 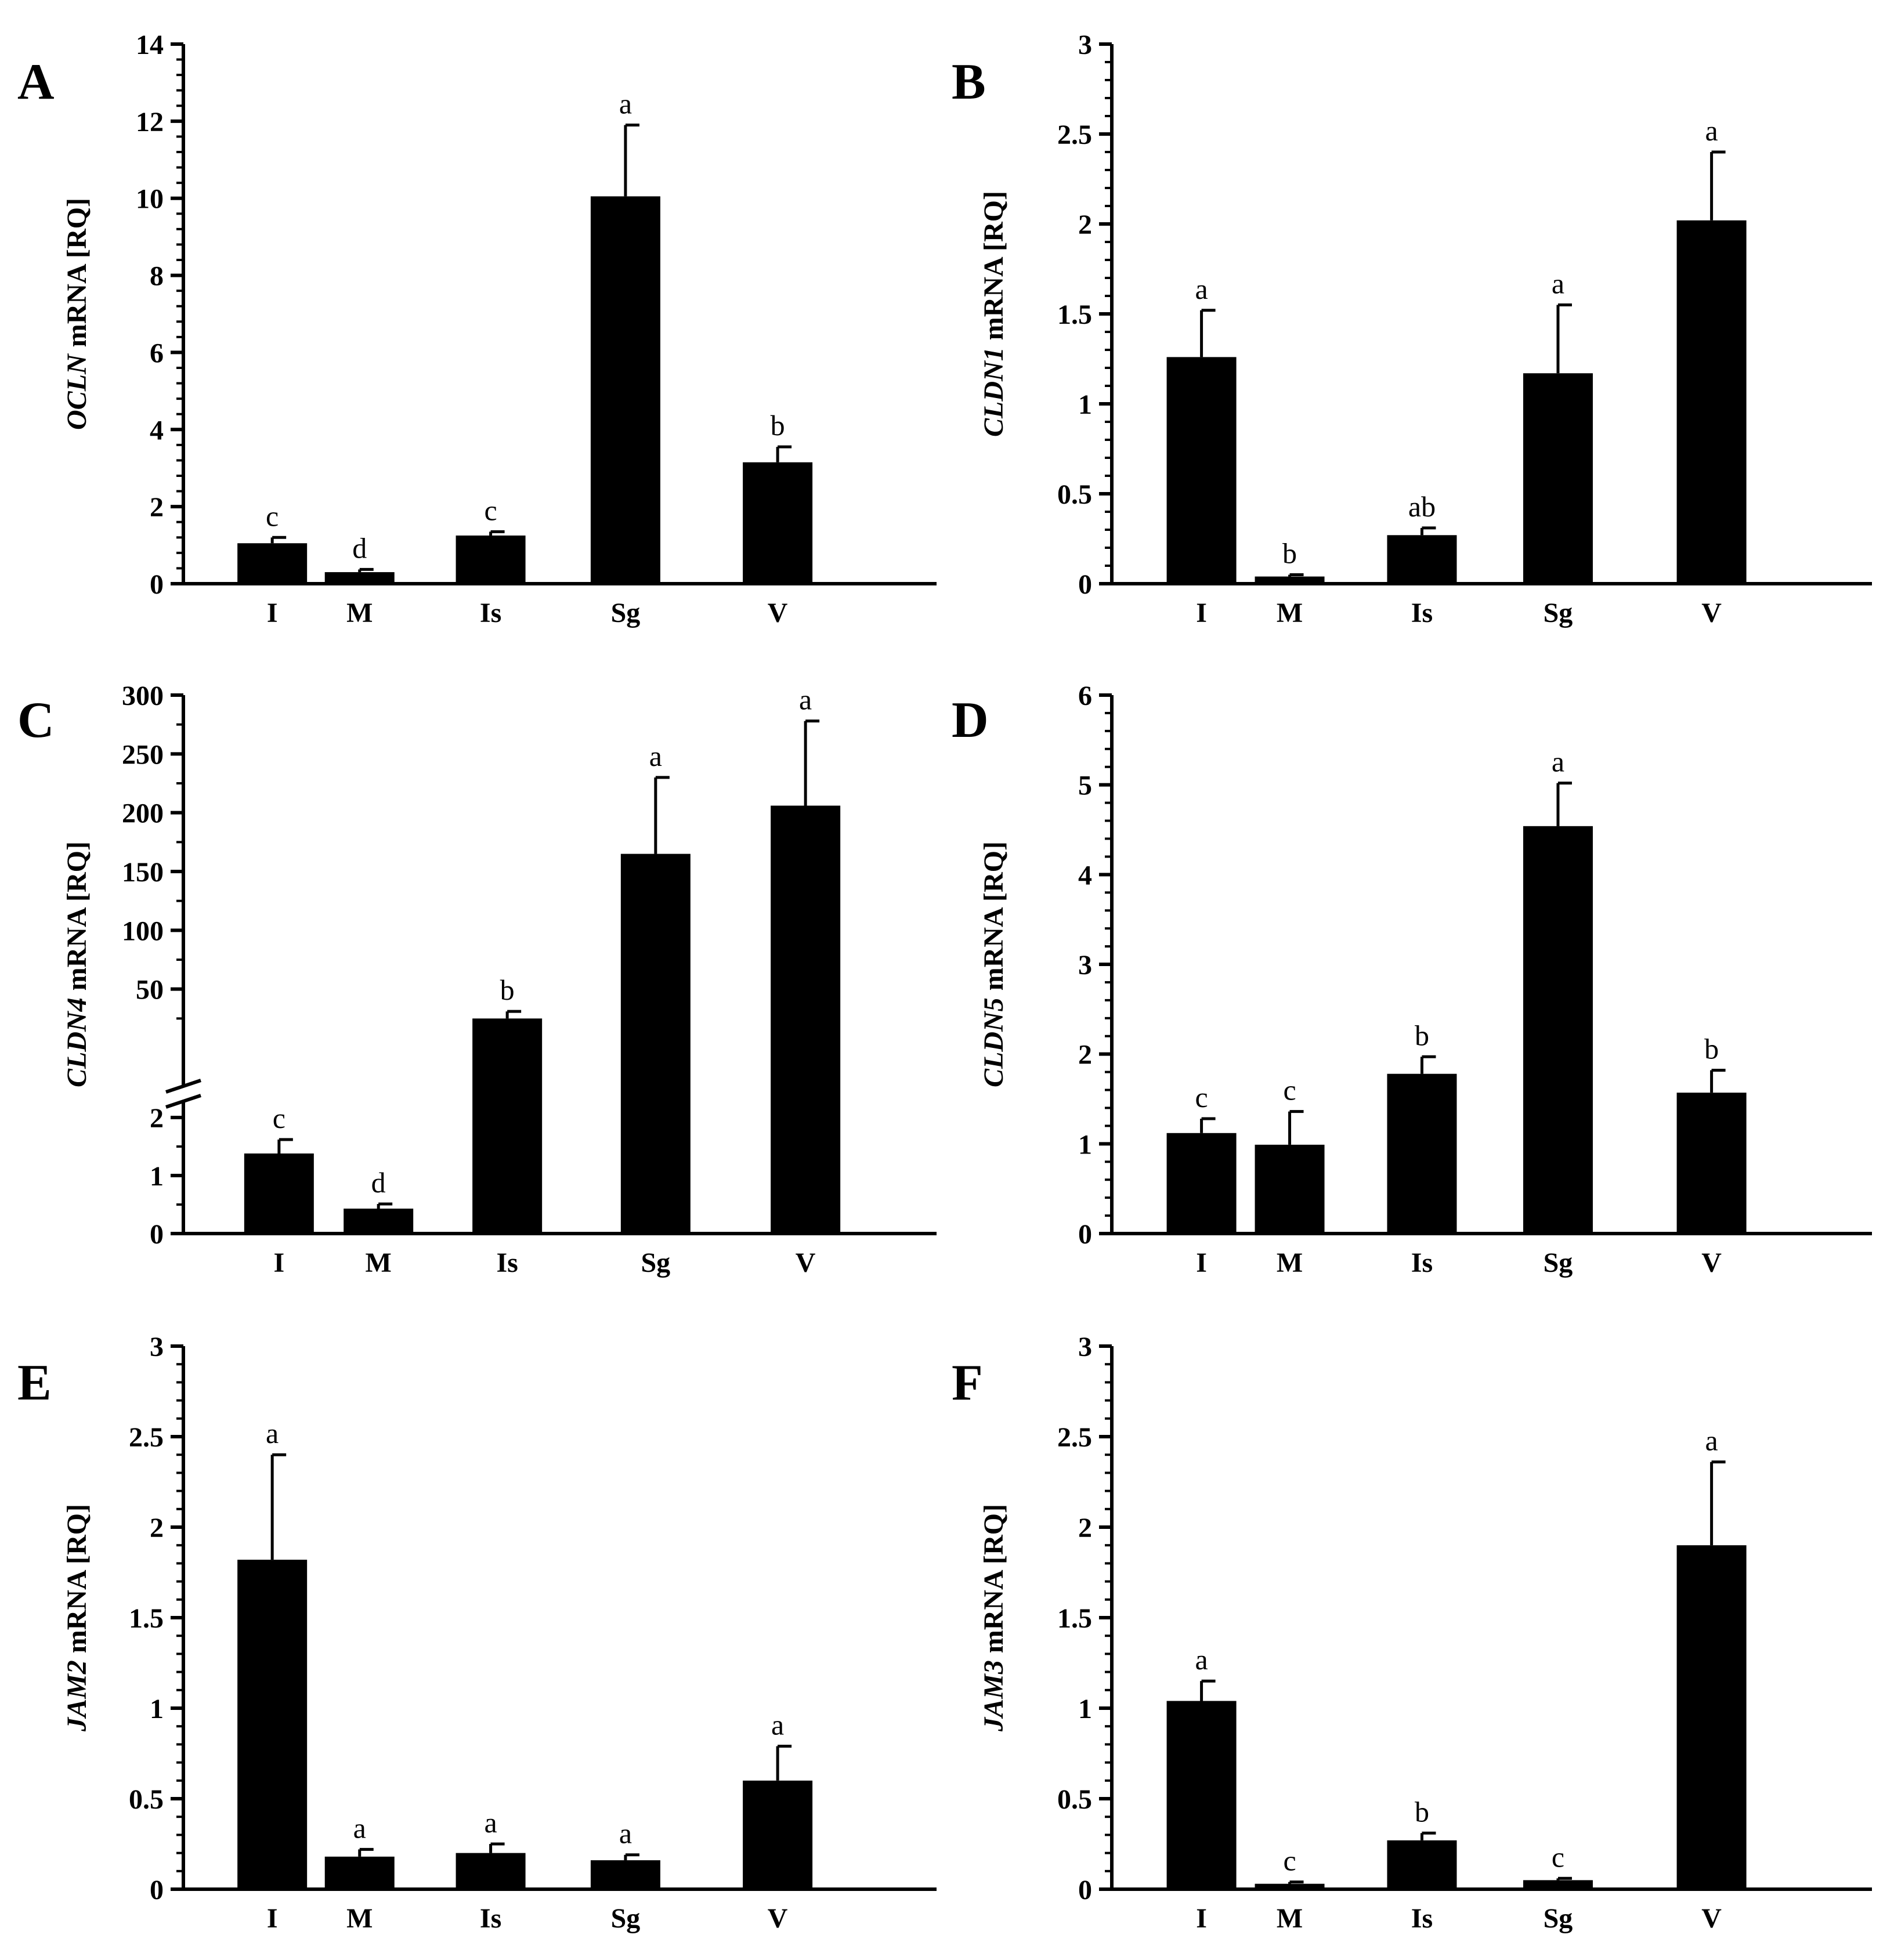 I want to click on y-axis-label-gene: CLDN4, so click(x=77, y=1042).